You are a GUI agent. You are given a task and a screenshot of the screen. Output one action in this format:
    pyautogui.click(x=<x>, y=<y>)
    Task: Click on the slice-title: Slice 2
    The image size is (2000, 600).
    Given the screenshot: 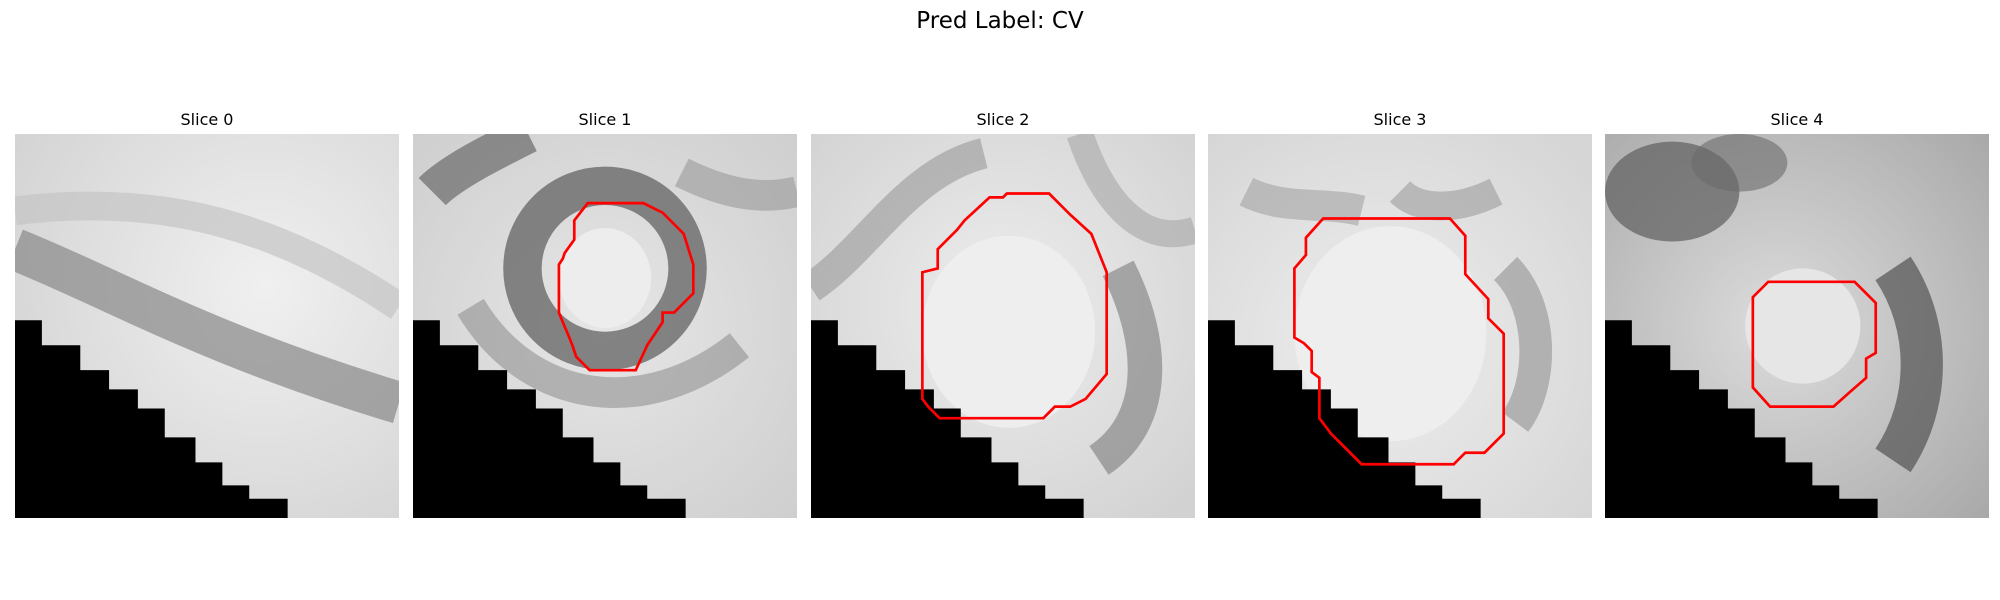 What is the action you would take?
    pyautogui.click(x=1003, y=119)
    